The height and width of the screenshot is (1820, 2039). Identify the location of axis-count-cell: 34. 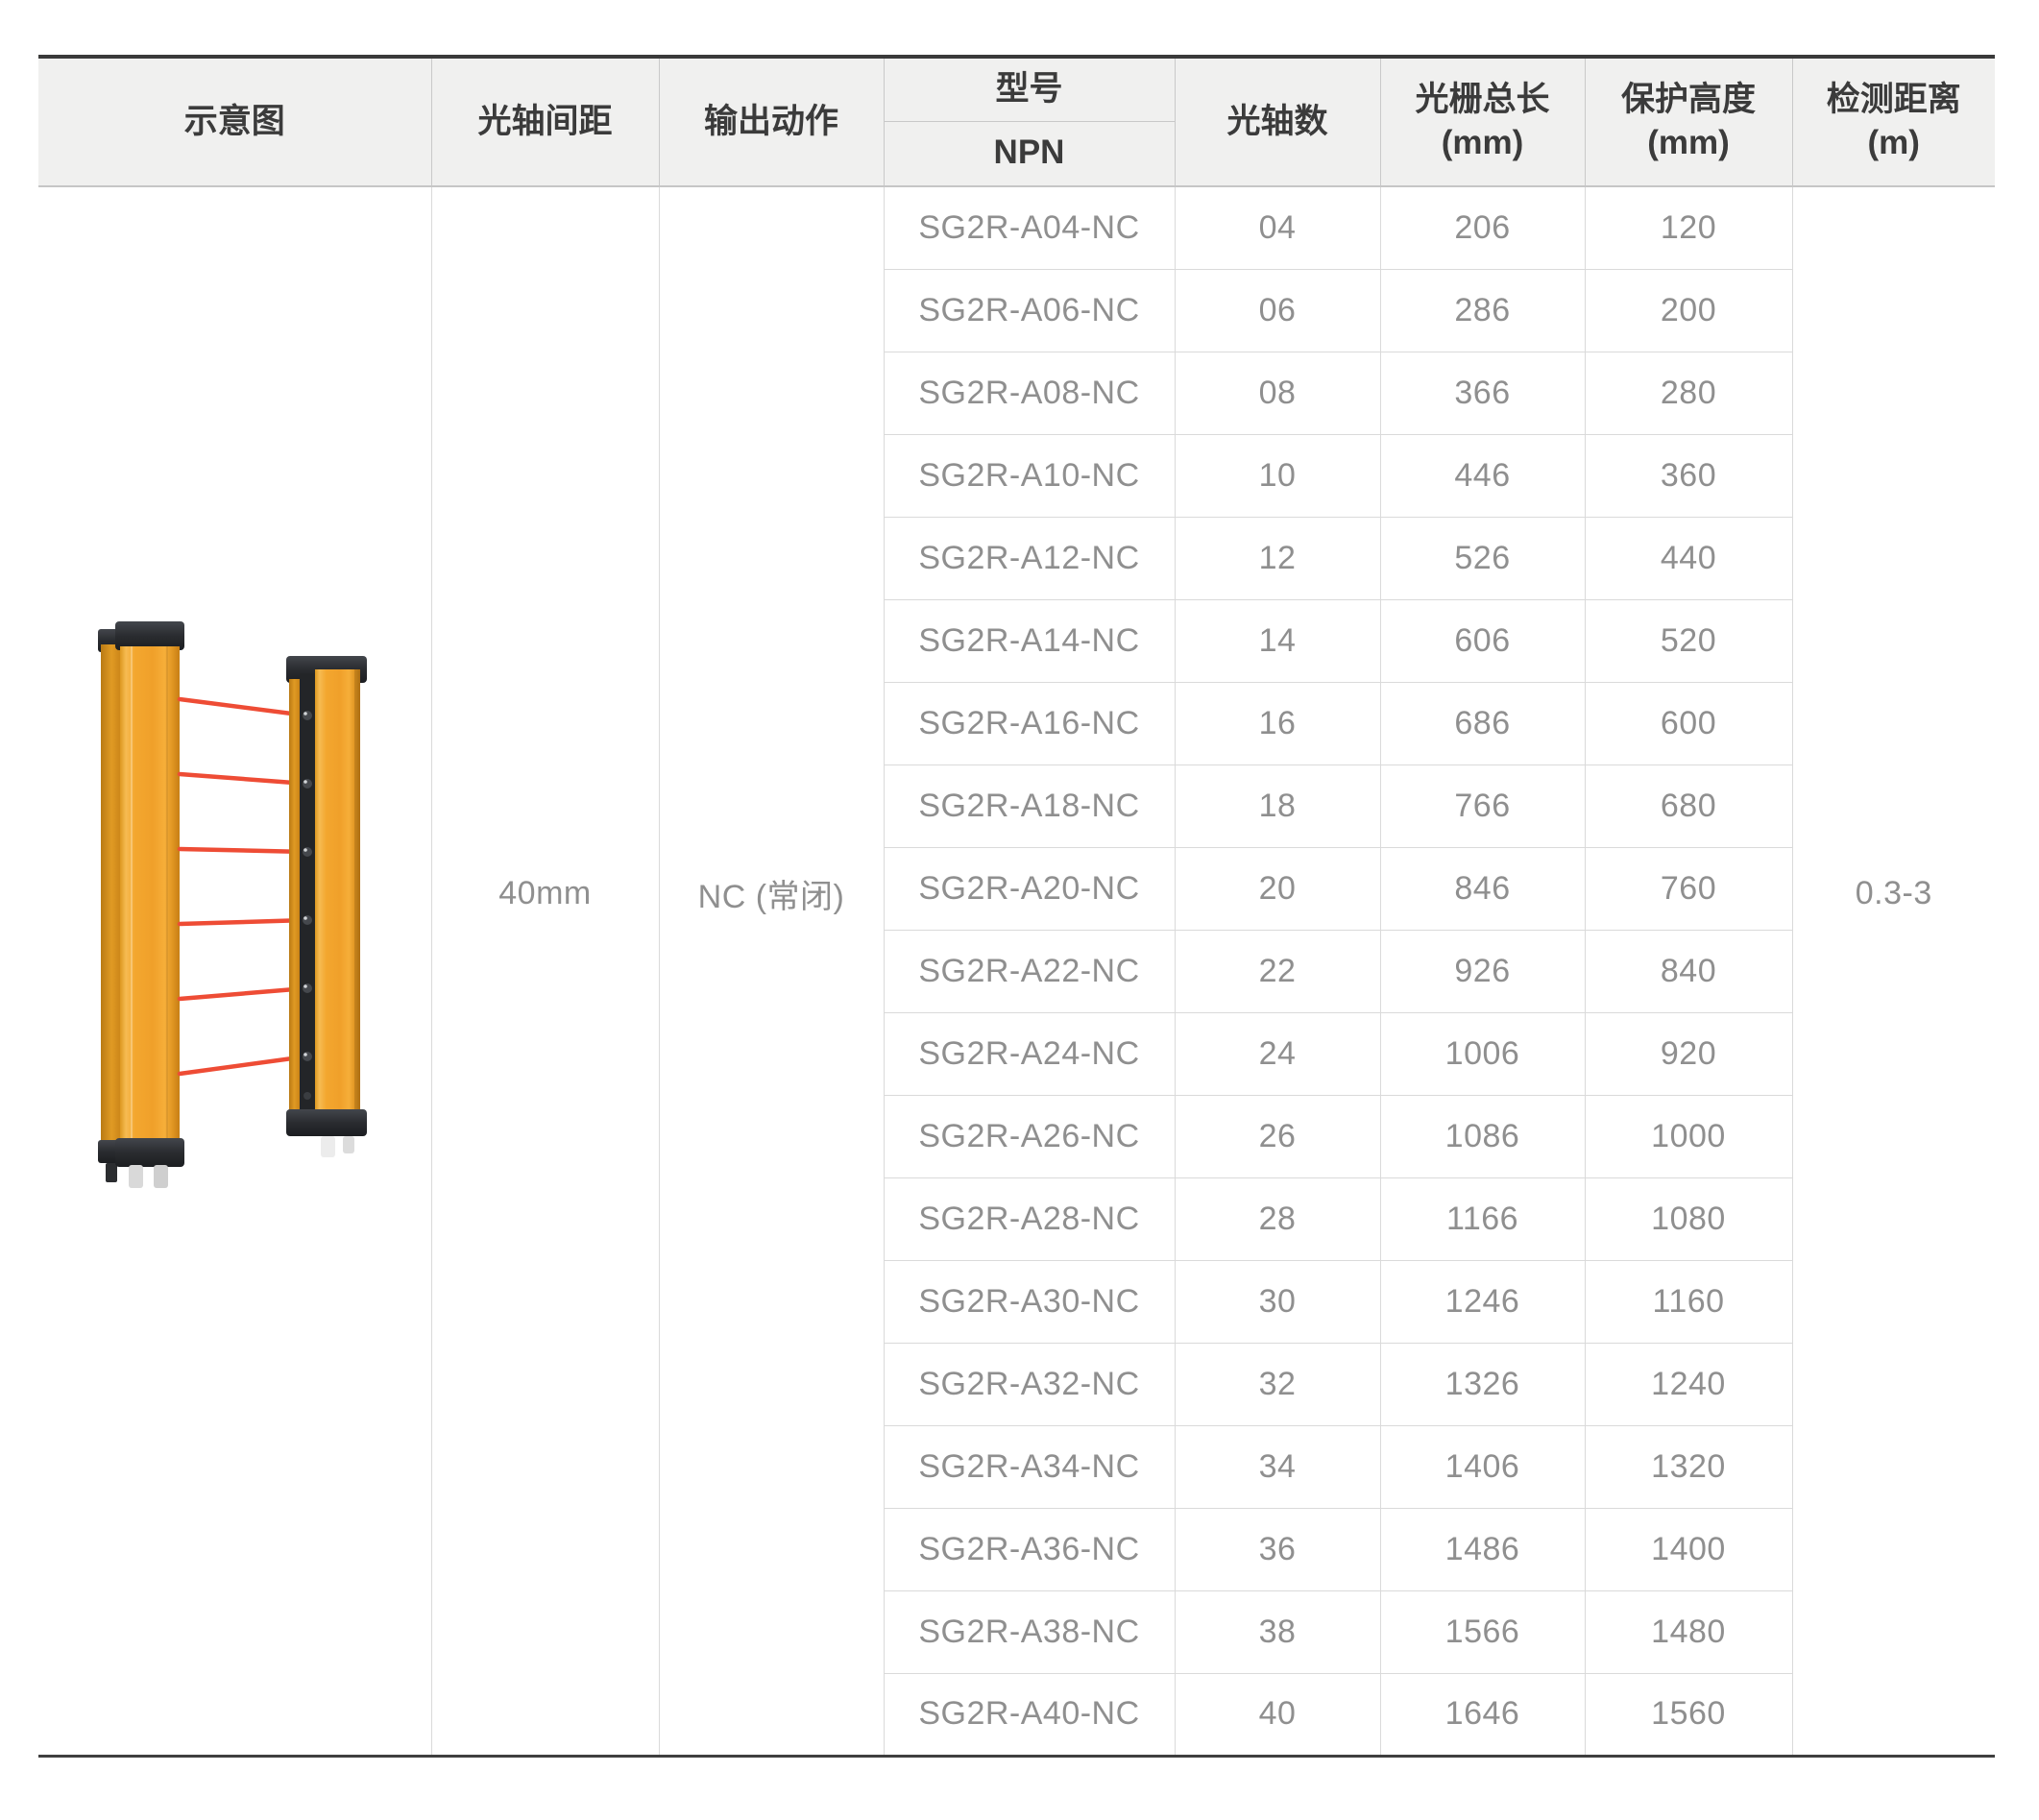
(1278, 1467).